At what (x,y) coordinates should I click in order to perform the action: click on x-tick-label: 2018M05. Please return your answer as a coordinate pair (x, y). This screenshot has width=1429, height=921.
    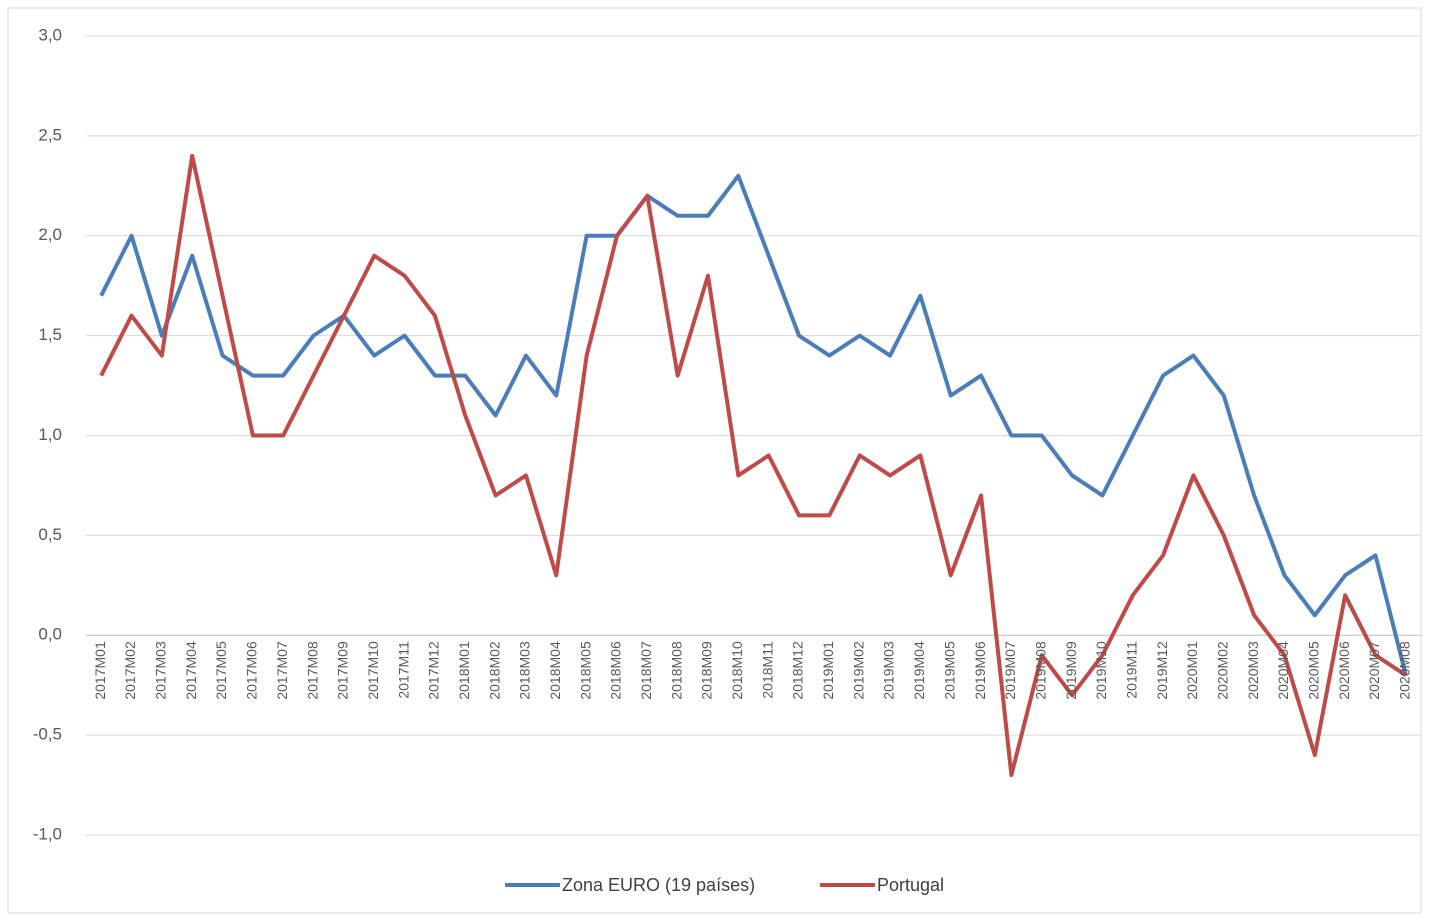
    Looking at the image, I should click on (585, 670).